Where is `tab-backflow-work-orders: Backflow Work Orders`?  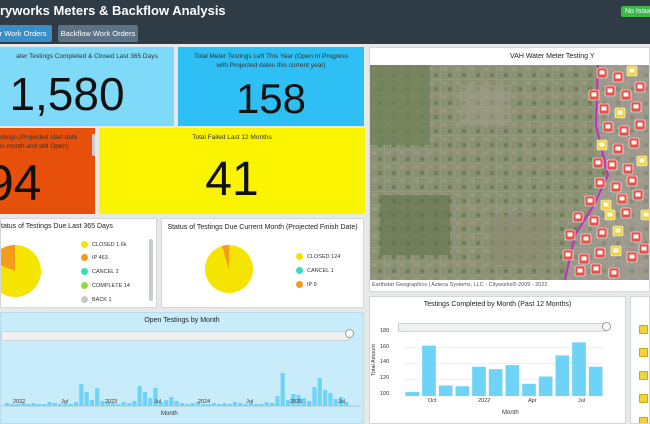 tab-backflow-work-orders: Backflow Work Orders is located at coordinates (98, 33).